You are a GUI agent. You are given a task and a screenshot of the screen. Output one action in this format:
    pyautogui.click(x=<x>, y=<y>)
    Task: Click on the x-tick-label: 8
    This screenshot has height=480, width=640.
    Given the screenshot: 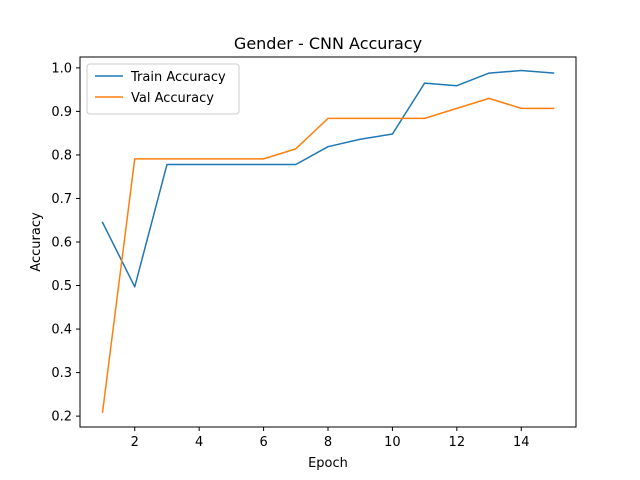 What is the action you would take?
    pyautogui.click(x=328, y=442)
    